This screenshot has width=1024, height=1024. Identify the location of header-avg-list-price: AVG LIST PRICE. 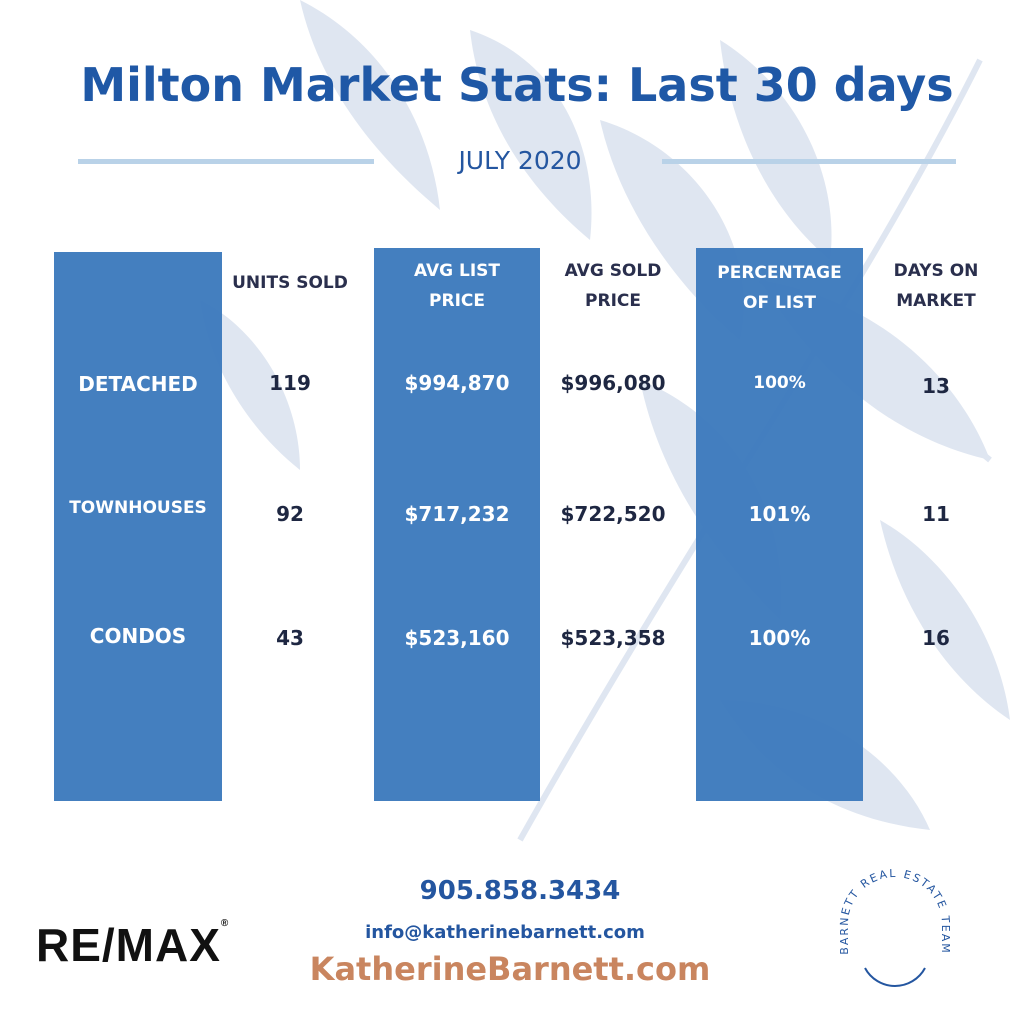
(457, 286).